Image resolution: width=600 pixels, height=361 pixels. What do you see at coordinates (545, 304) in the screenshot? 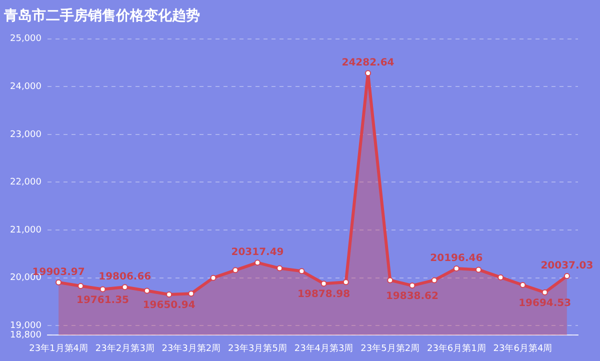
I see `data-label: 19694.53` at bounding box center [545, 304].